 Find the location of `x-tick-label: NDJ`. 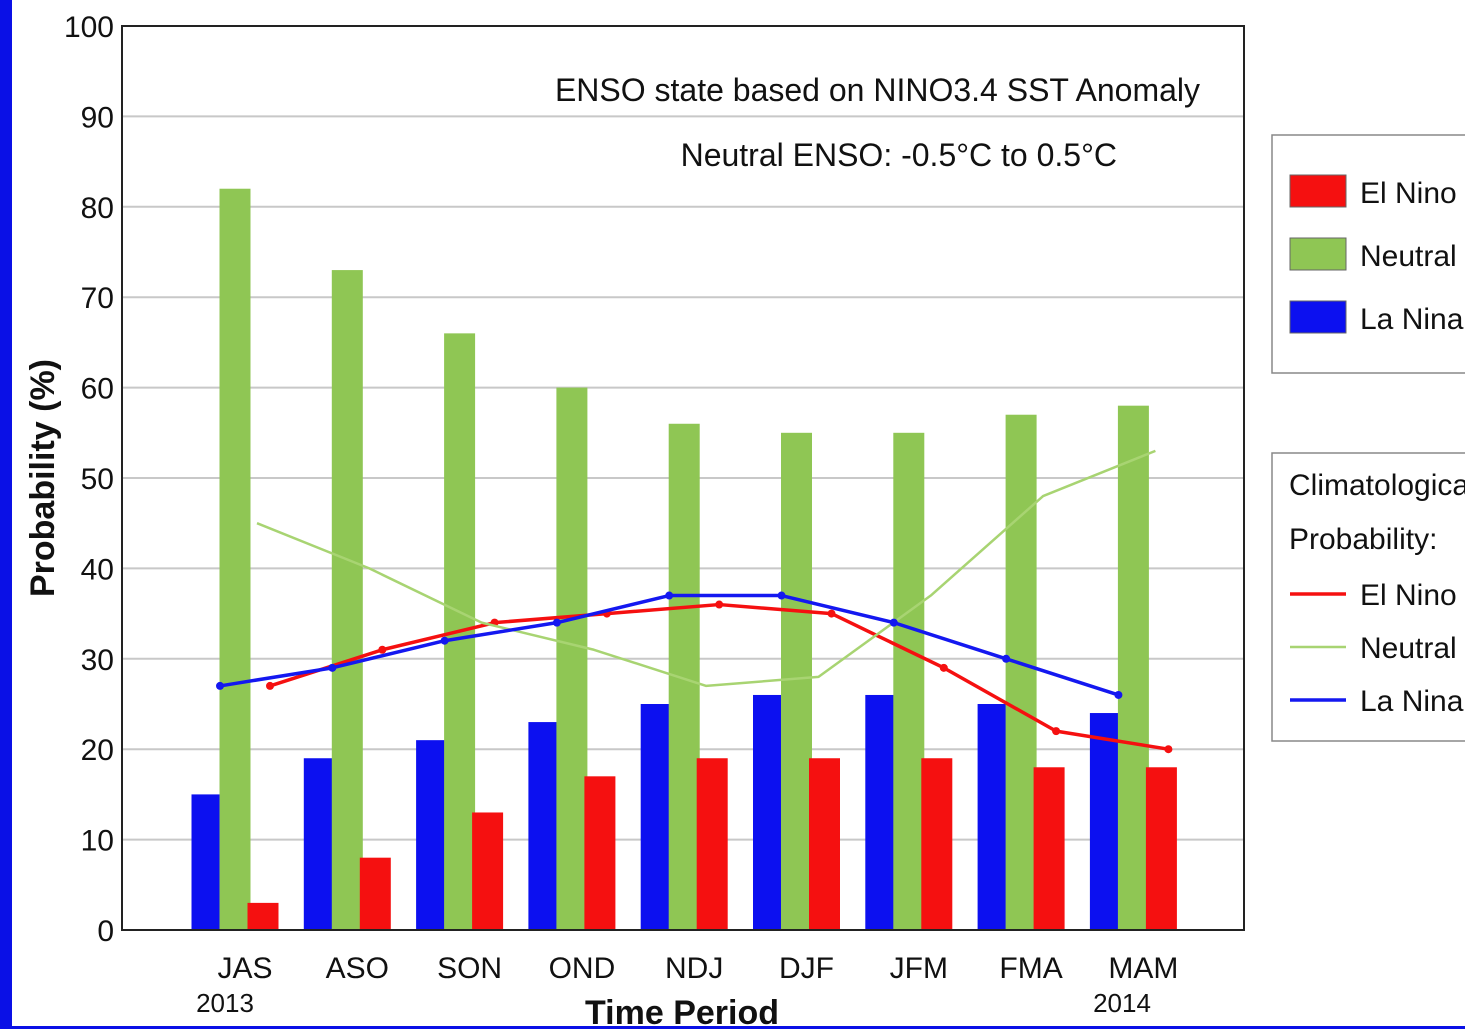

x-tick-label: NDJ is located at coordinates (694, 968).